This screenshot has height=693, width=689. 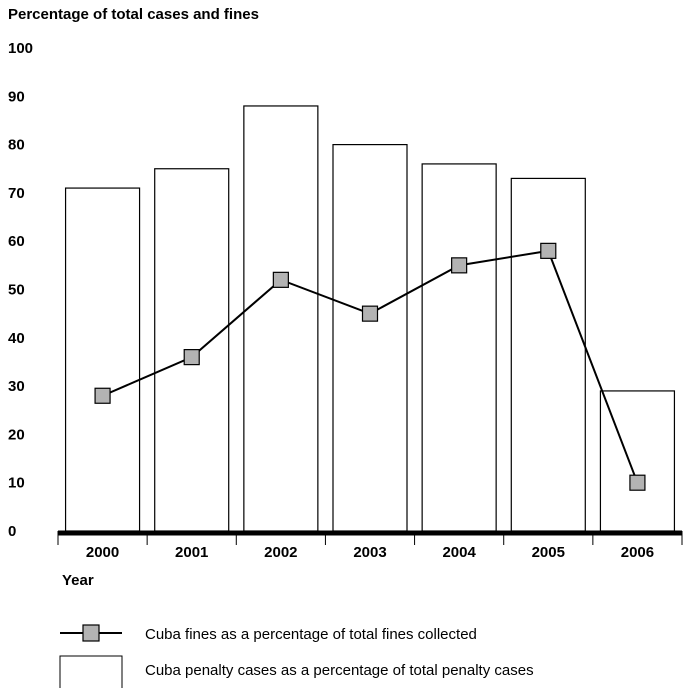 What do you see at coordinates (280, 552) in the screenshot?
I see `x-tick-label: 2002` at bounding box center [280, 552].